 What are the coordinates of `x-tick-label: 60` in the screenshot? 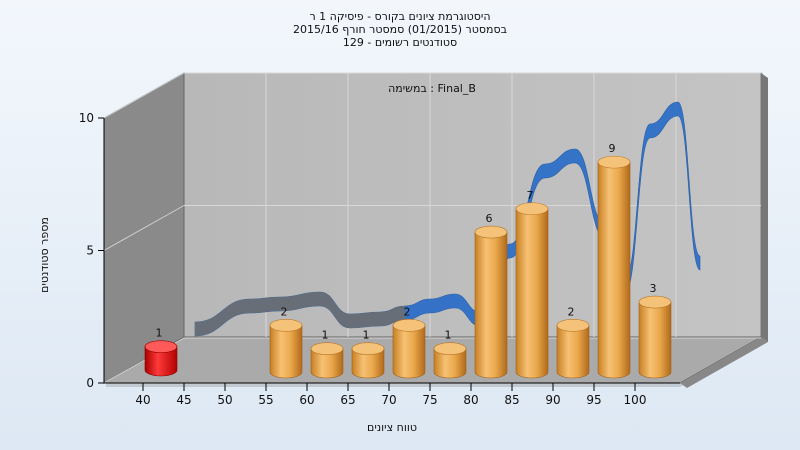 It's located at (306, 400).